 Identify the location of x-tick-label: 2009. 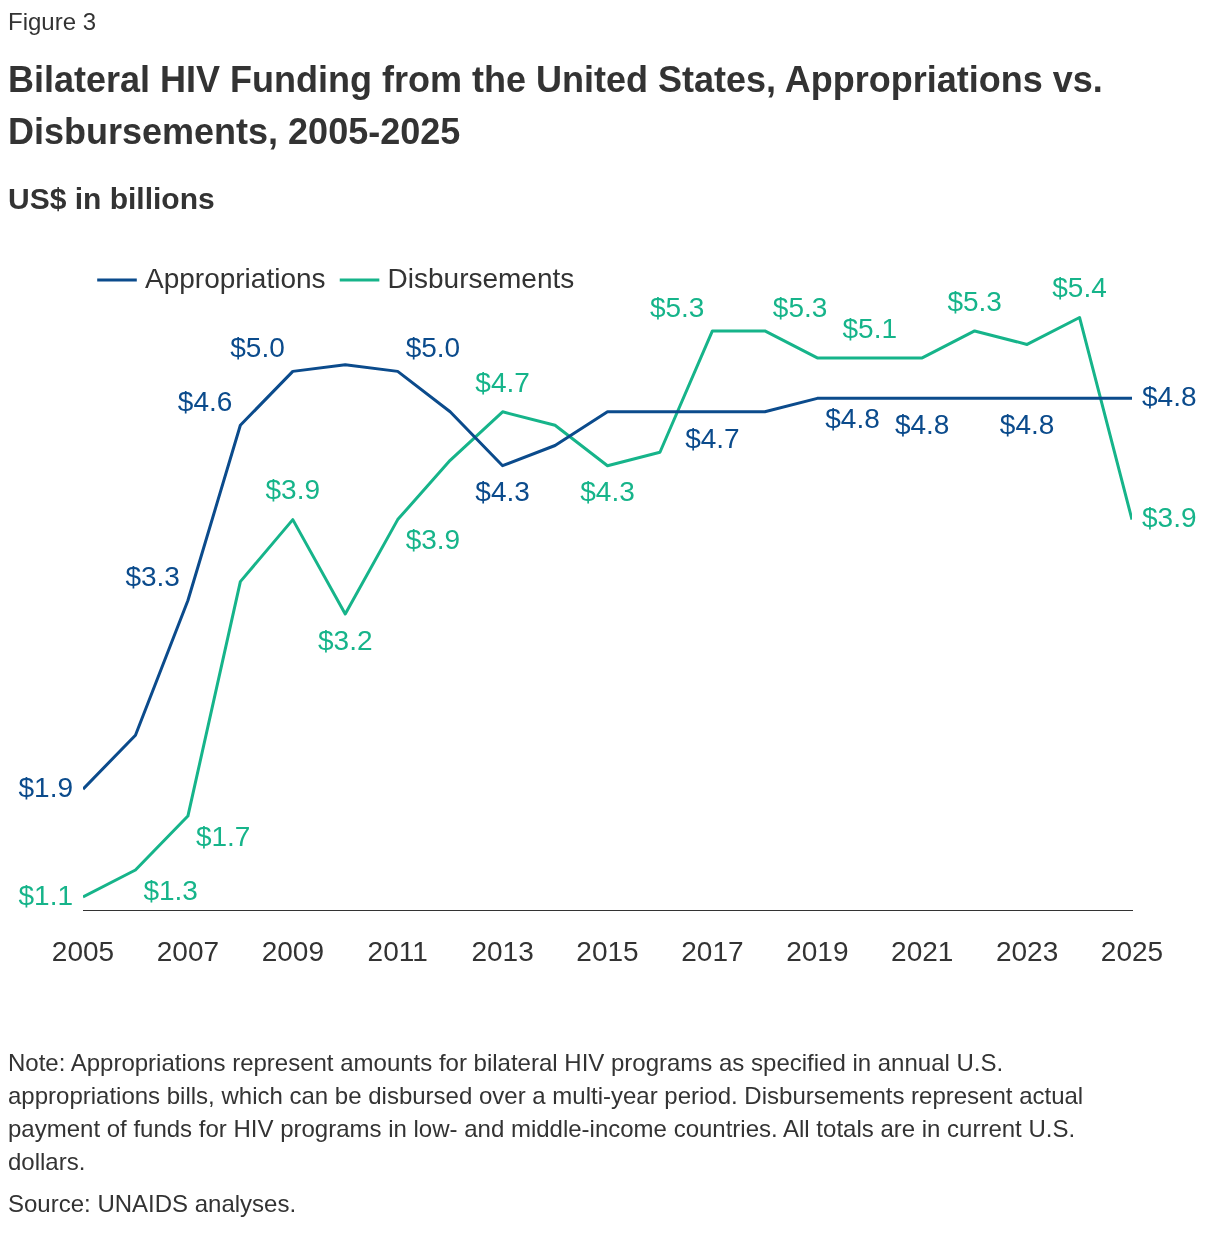
(292, 951).